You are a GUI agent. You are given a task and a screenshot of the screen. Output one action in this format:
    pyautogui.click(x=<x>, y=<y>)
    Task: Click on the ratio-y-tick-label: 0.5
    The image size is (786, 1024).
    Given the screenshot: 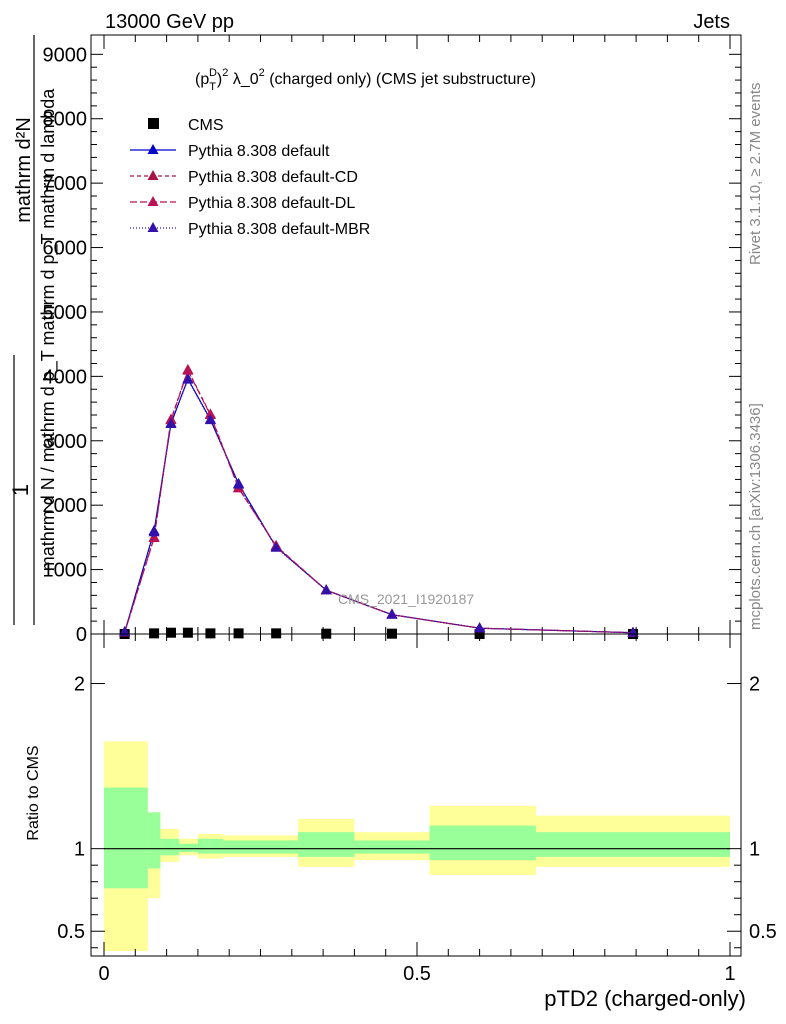 What is the action you would take?
    pyautogui.click(x=71, y=932)
    